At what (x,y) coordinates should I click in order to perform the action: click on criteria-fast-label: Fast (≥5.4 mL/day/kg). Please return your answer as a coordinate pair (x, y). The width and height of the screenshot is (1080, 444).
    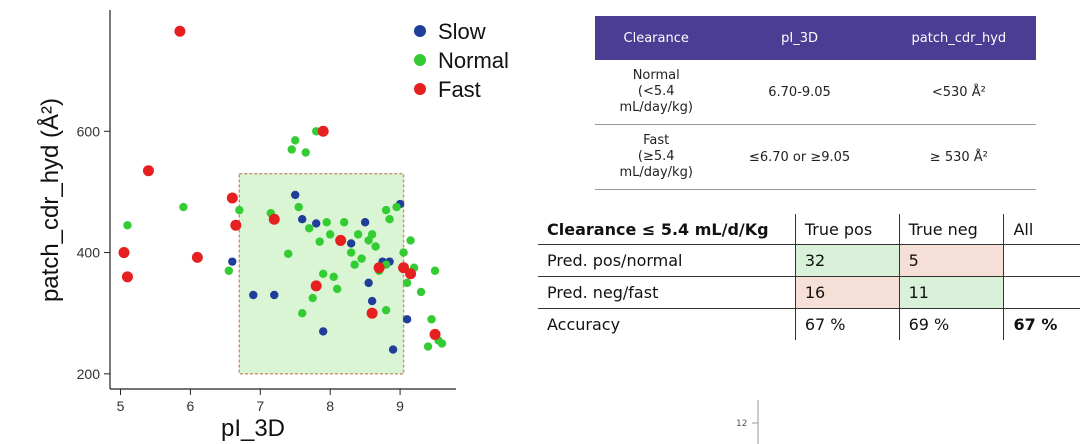
    Looking at the image, I should click on (656, 157).